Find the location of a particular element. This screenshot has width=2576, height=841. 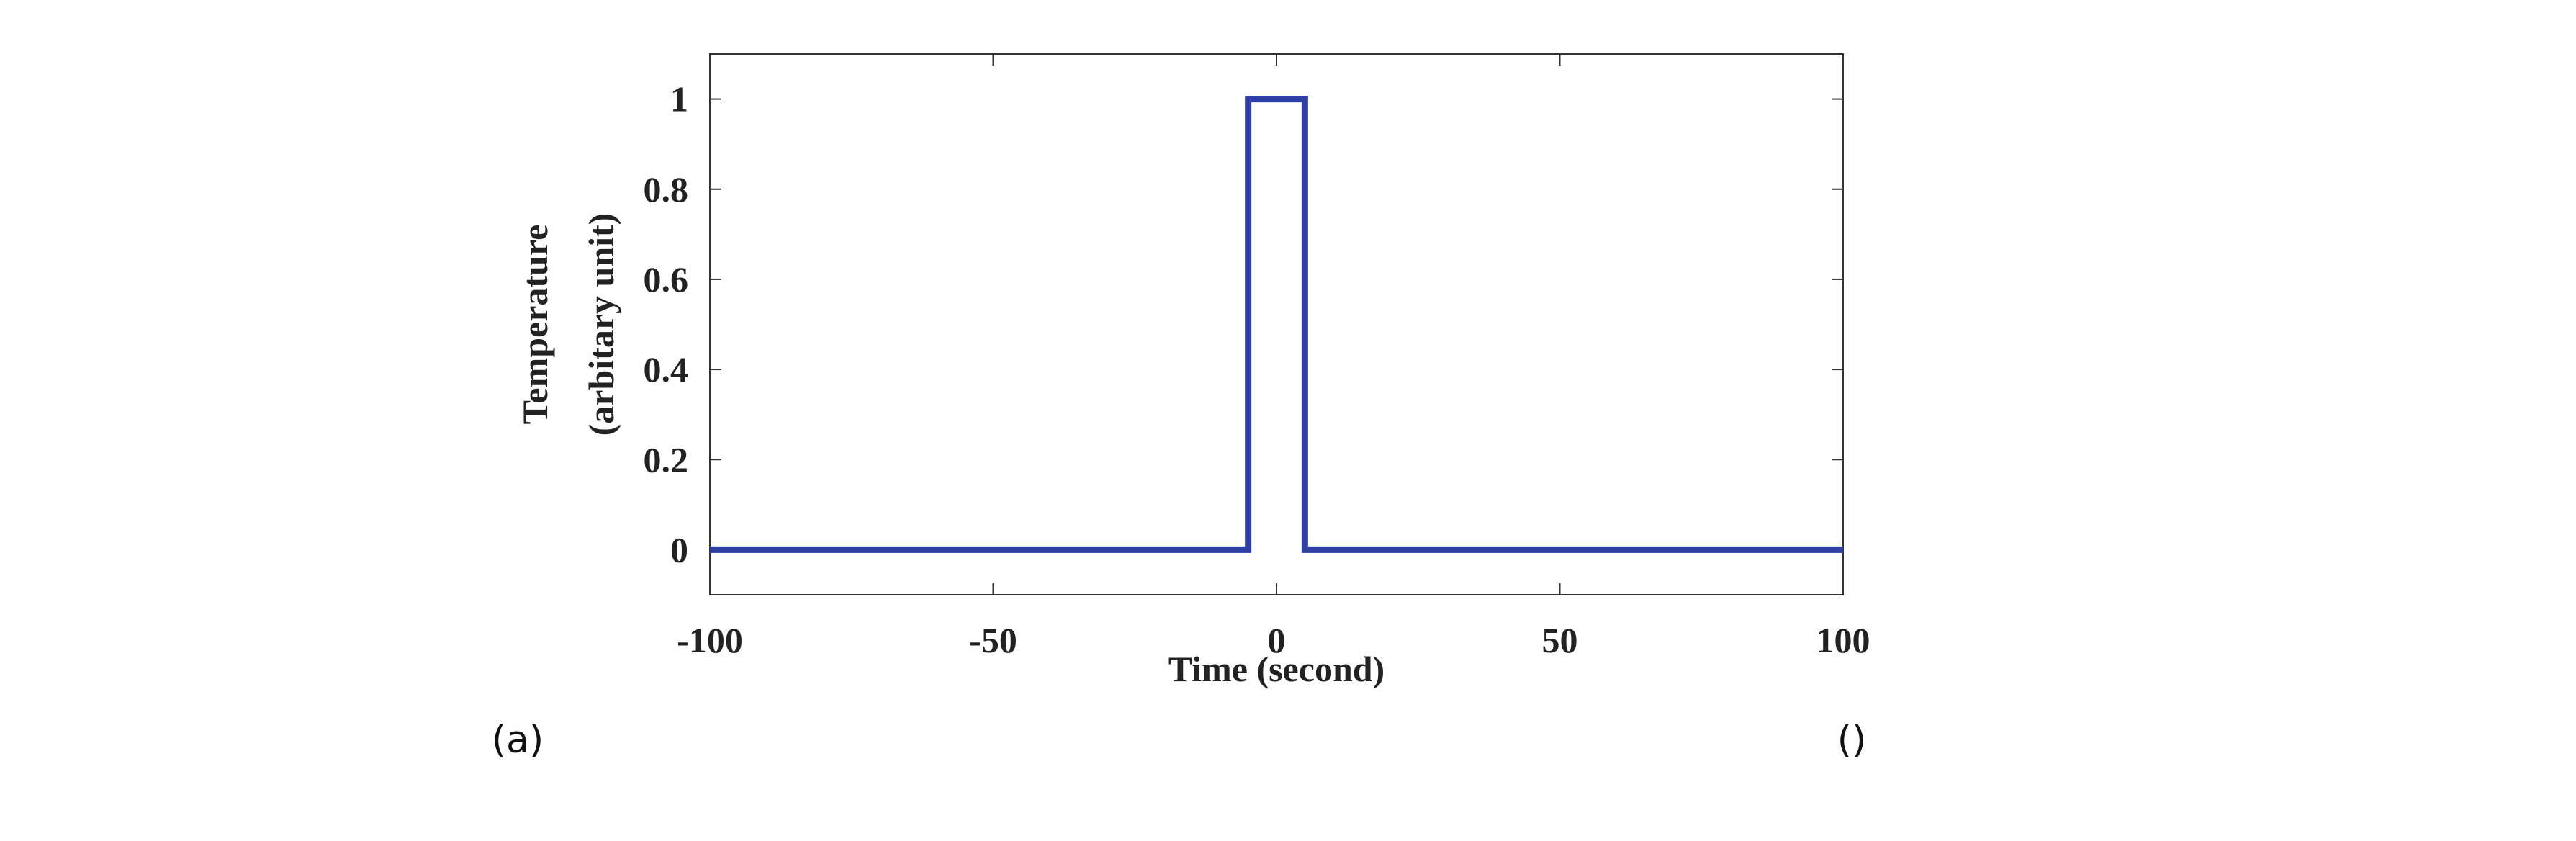

x-tick-label: -50 is located at coordinates (993, 640).